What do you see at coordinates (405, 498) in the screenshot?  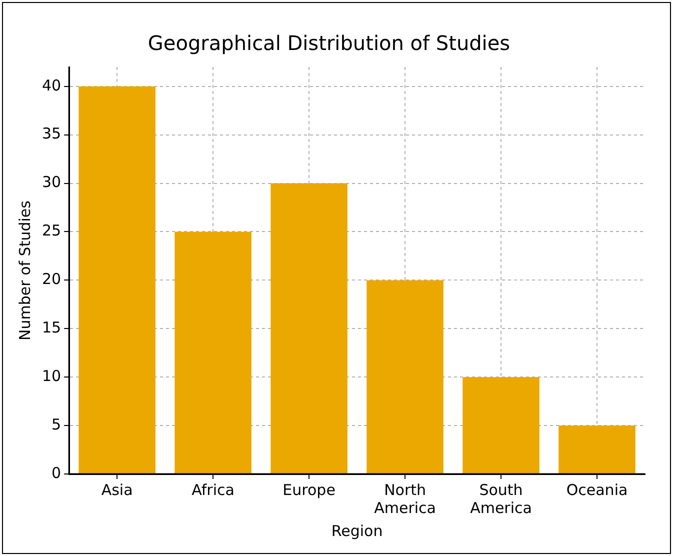 I see `x-tick-label: North America` at bounding box center [405, 498].